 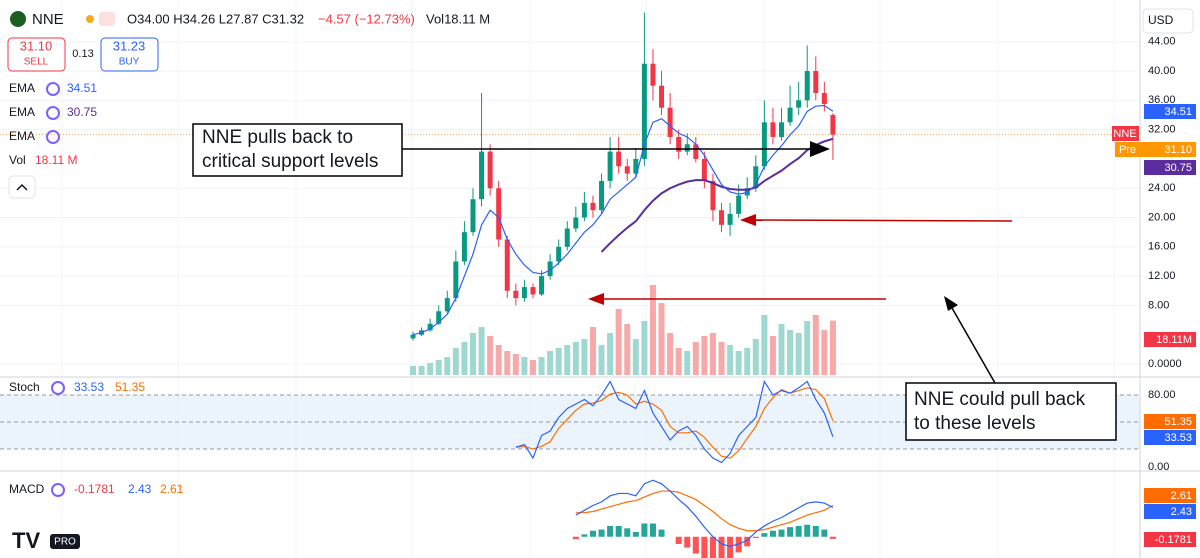 What do you see at coordinates (717, 195) in the screenshot?
I see `ema-slow-line` at bounding box center [717, 195].